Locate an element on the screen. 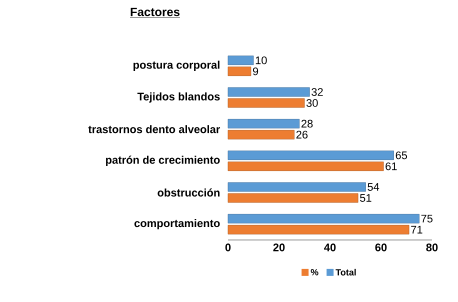 This screenshot has width=458, height=302. y-tick-label: patrón de crecimiento is located at coordinates (163, 161).